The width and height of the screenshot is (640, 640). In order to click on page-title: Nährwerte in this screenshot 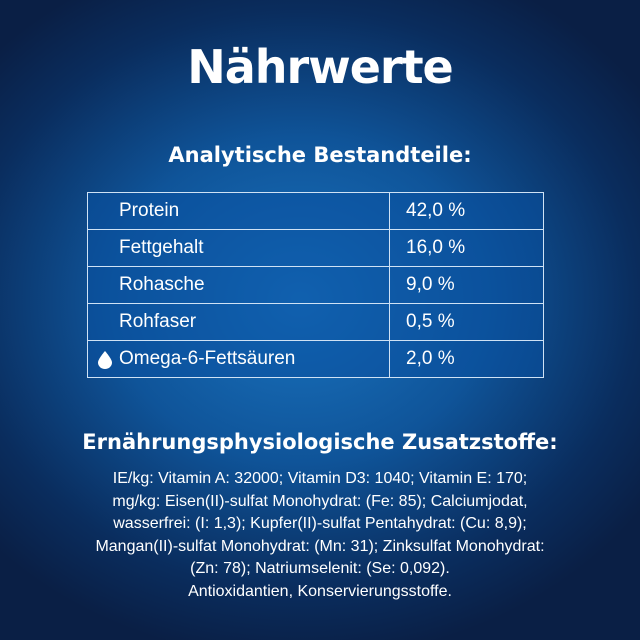, I will do `click(320, 67)`.